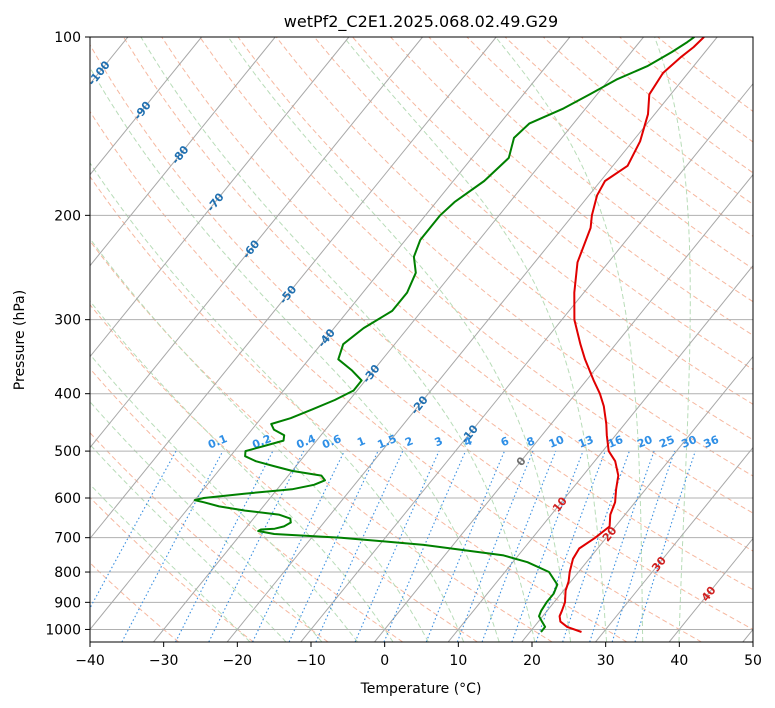 The image size is (775, 708). What do you see at coordinates (67, 216) in the screenshot?
I see `y-tick-label: 200` at bounding box center [67, 216].